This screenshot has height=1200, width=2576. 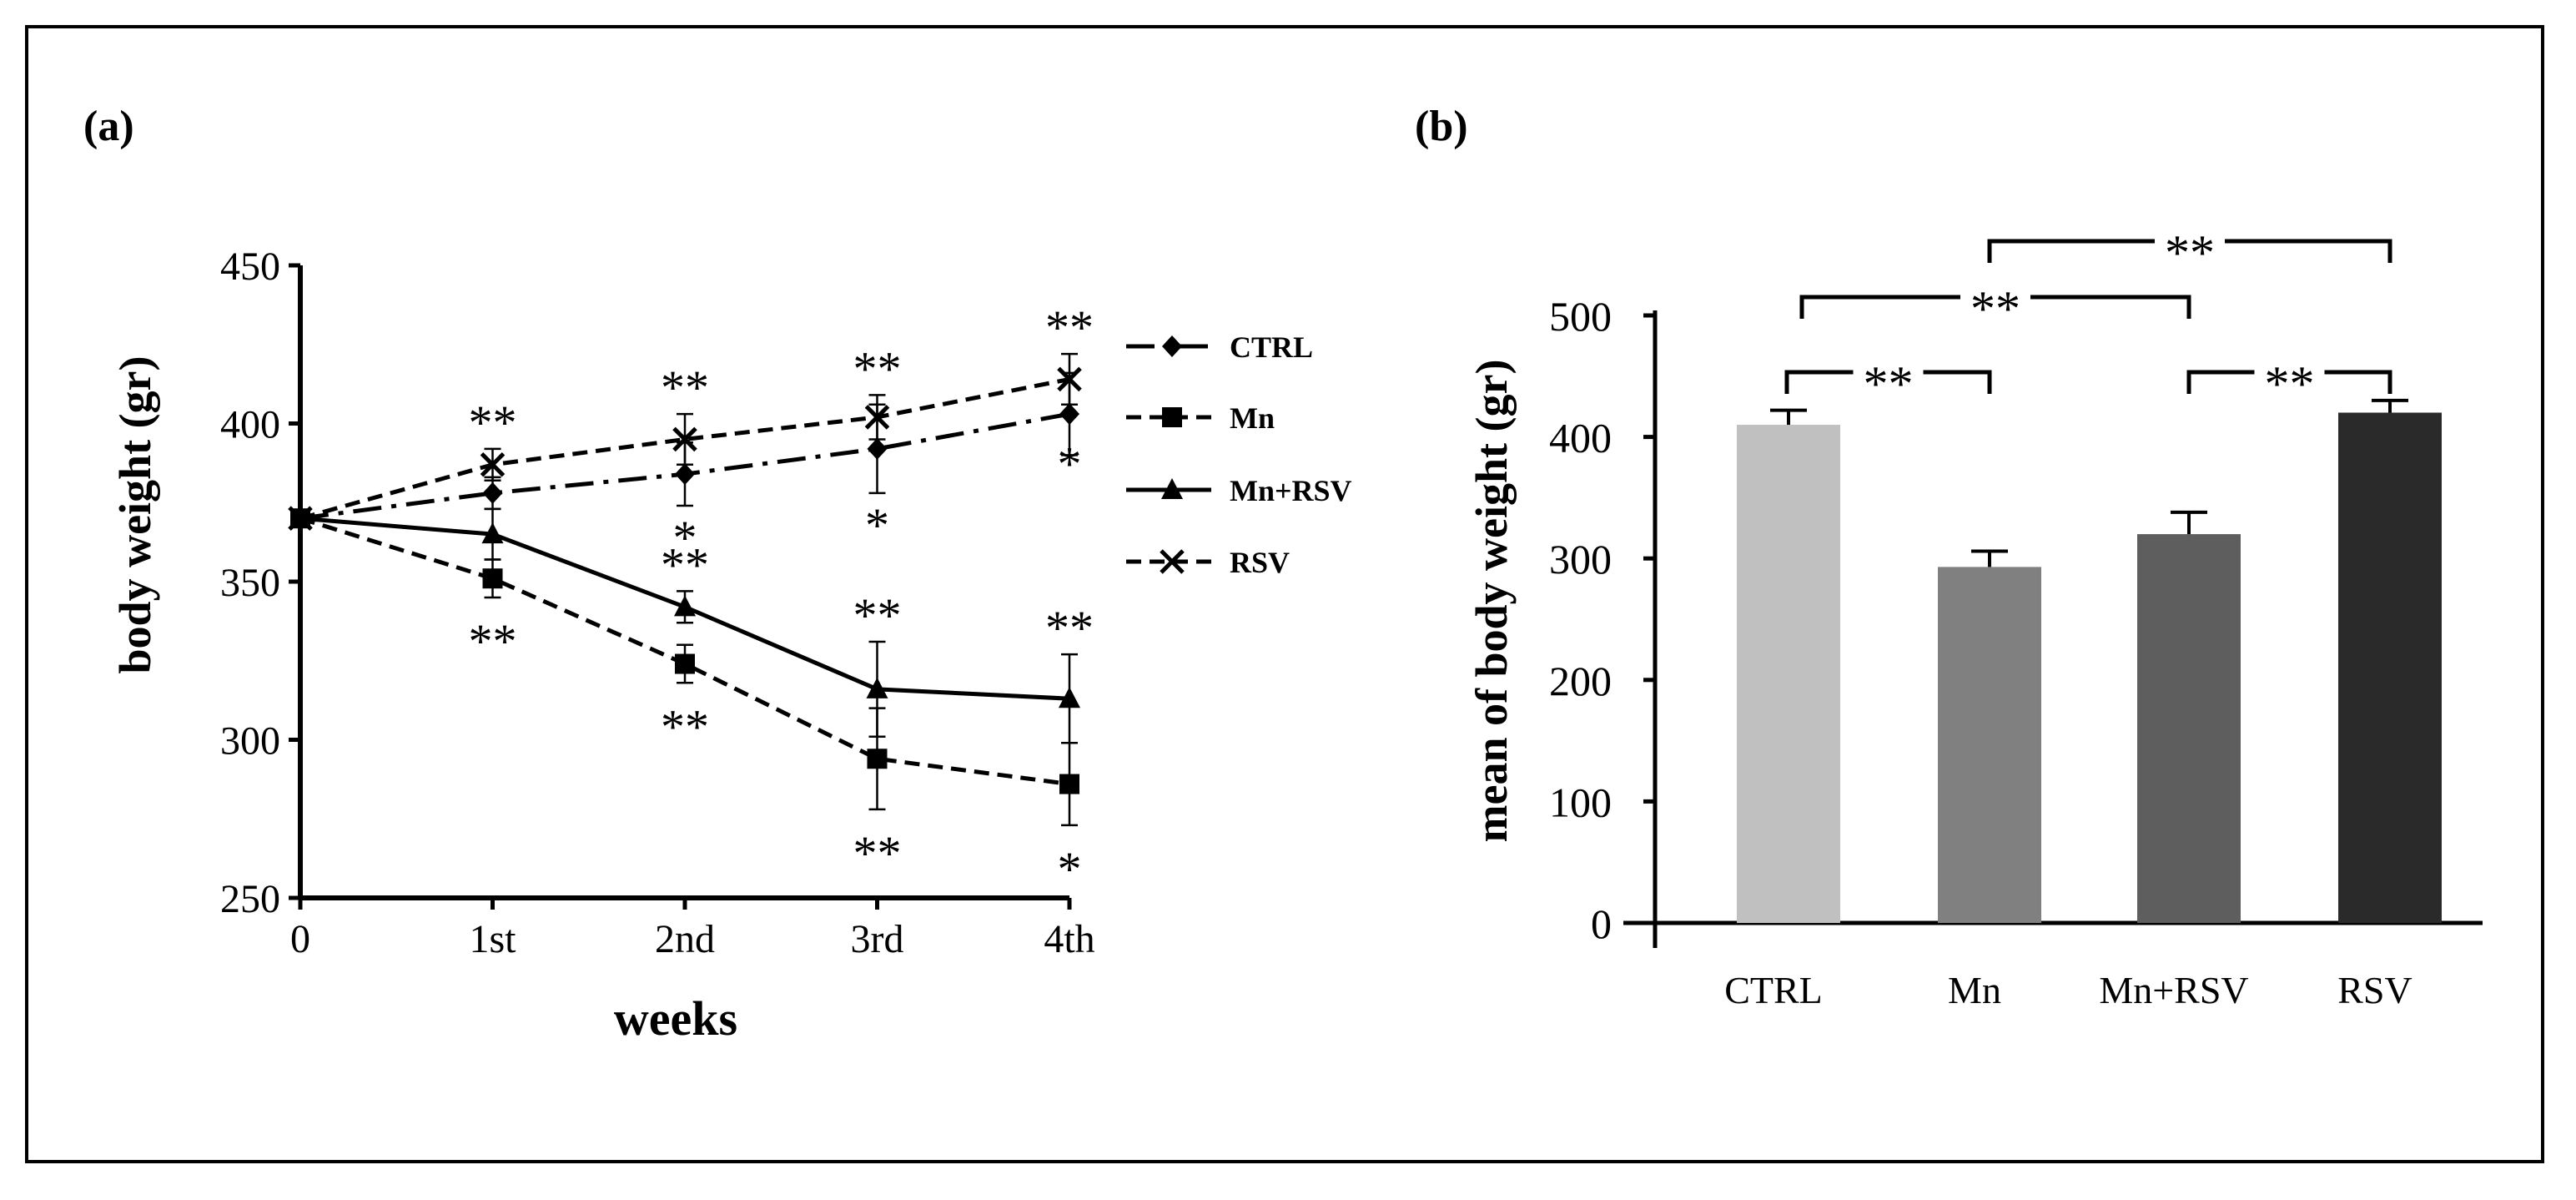 I want to click on legend-ctrl-item: CTRL, so click(x=1219, y=347).